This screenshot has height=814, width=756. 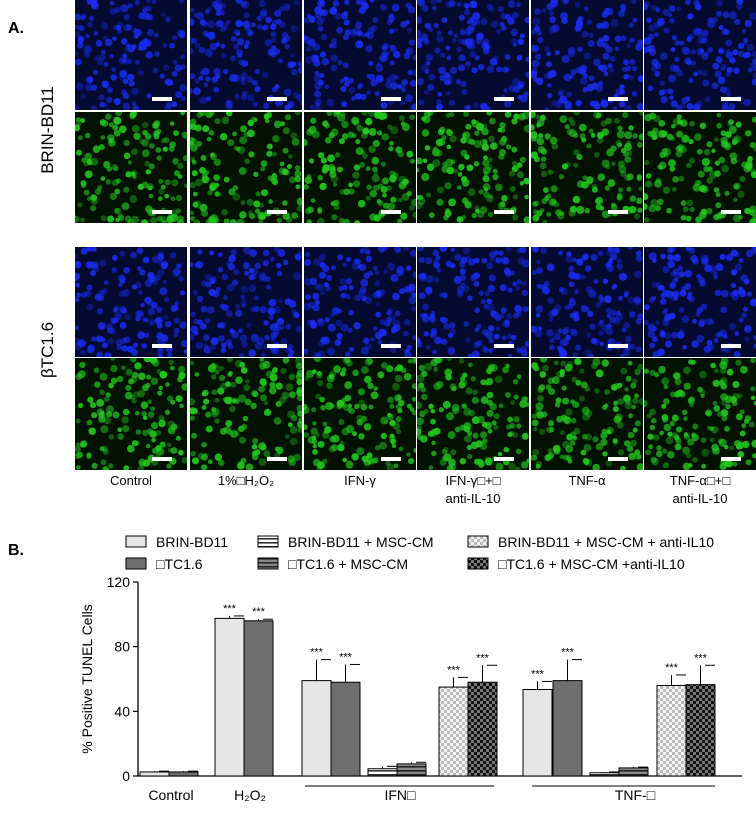 I want to click on micrograph-dapi-r0-c2, so click(x=360, y=55).